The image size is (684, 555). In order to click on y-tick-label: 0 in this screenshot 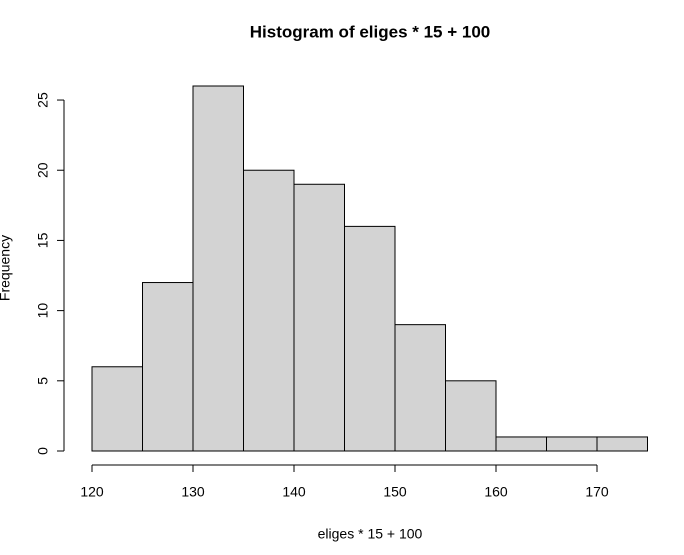, I will do `click(43, 451)`.